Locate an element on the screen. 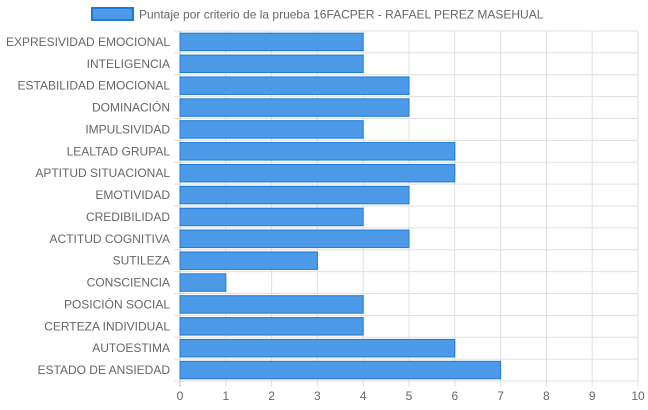 The width and height of the screenshot is (648, 410). x-tick-label: 3 is located at coordinates (317, 396).